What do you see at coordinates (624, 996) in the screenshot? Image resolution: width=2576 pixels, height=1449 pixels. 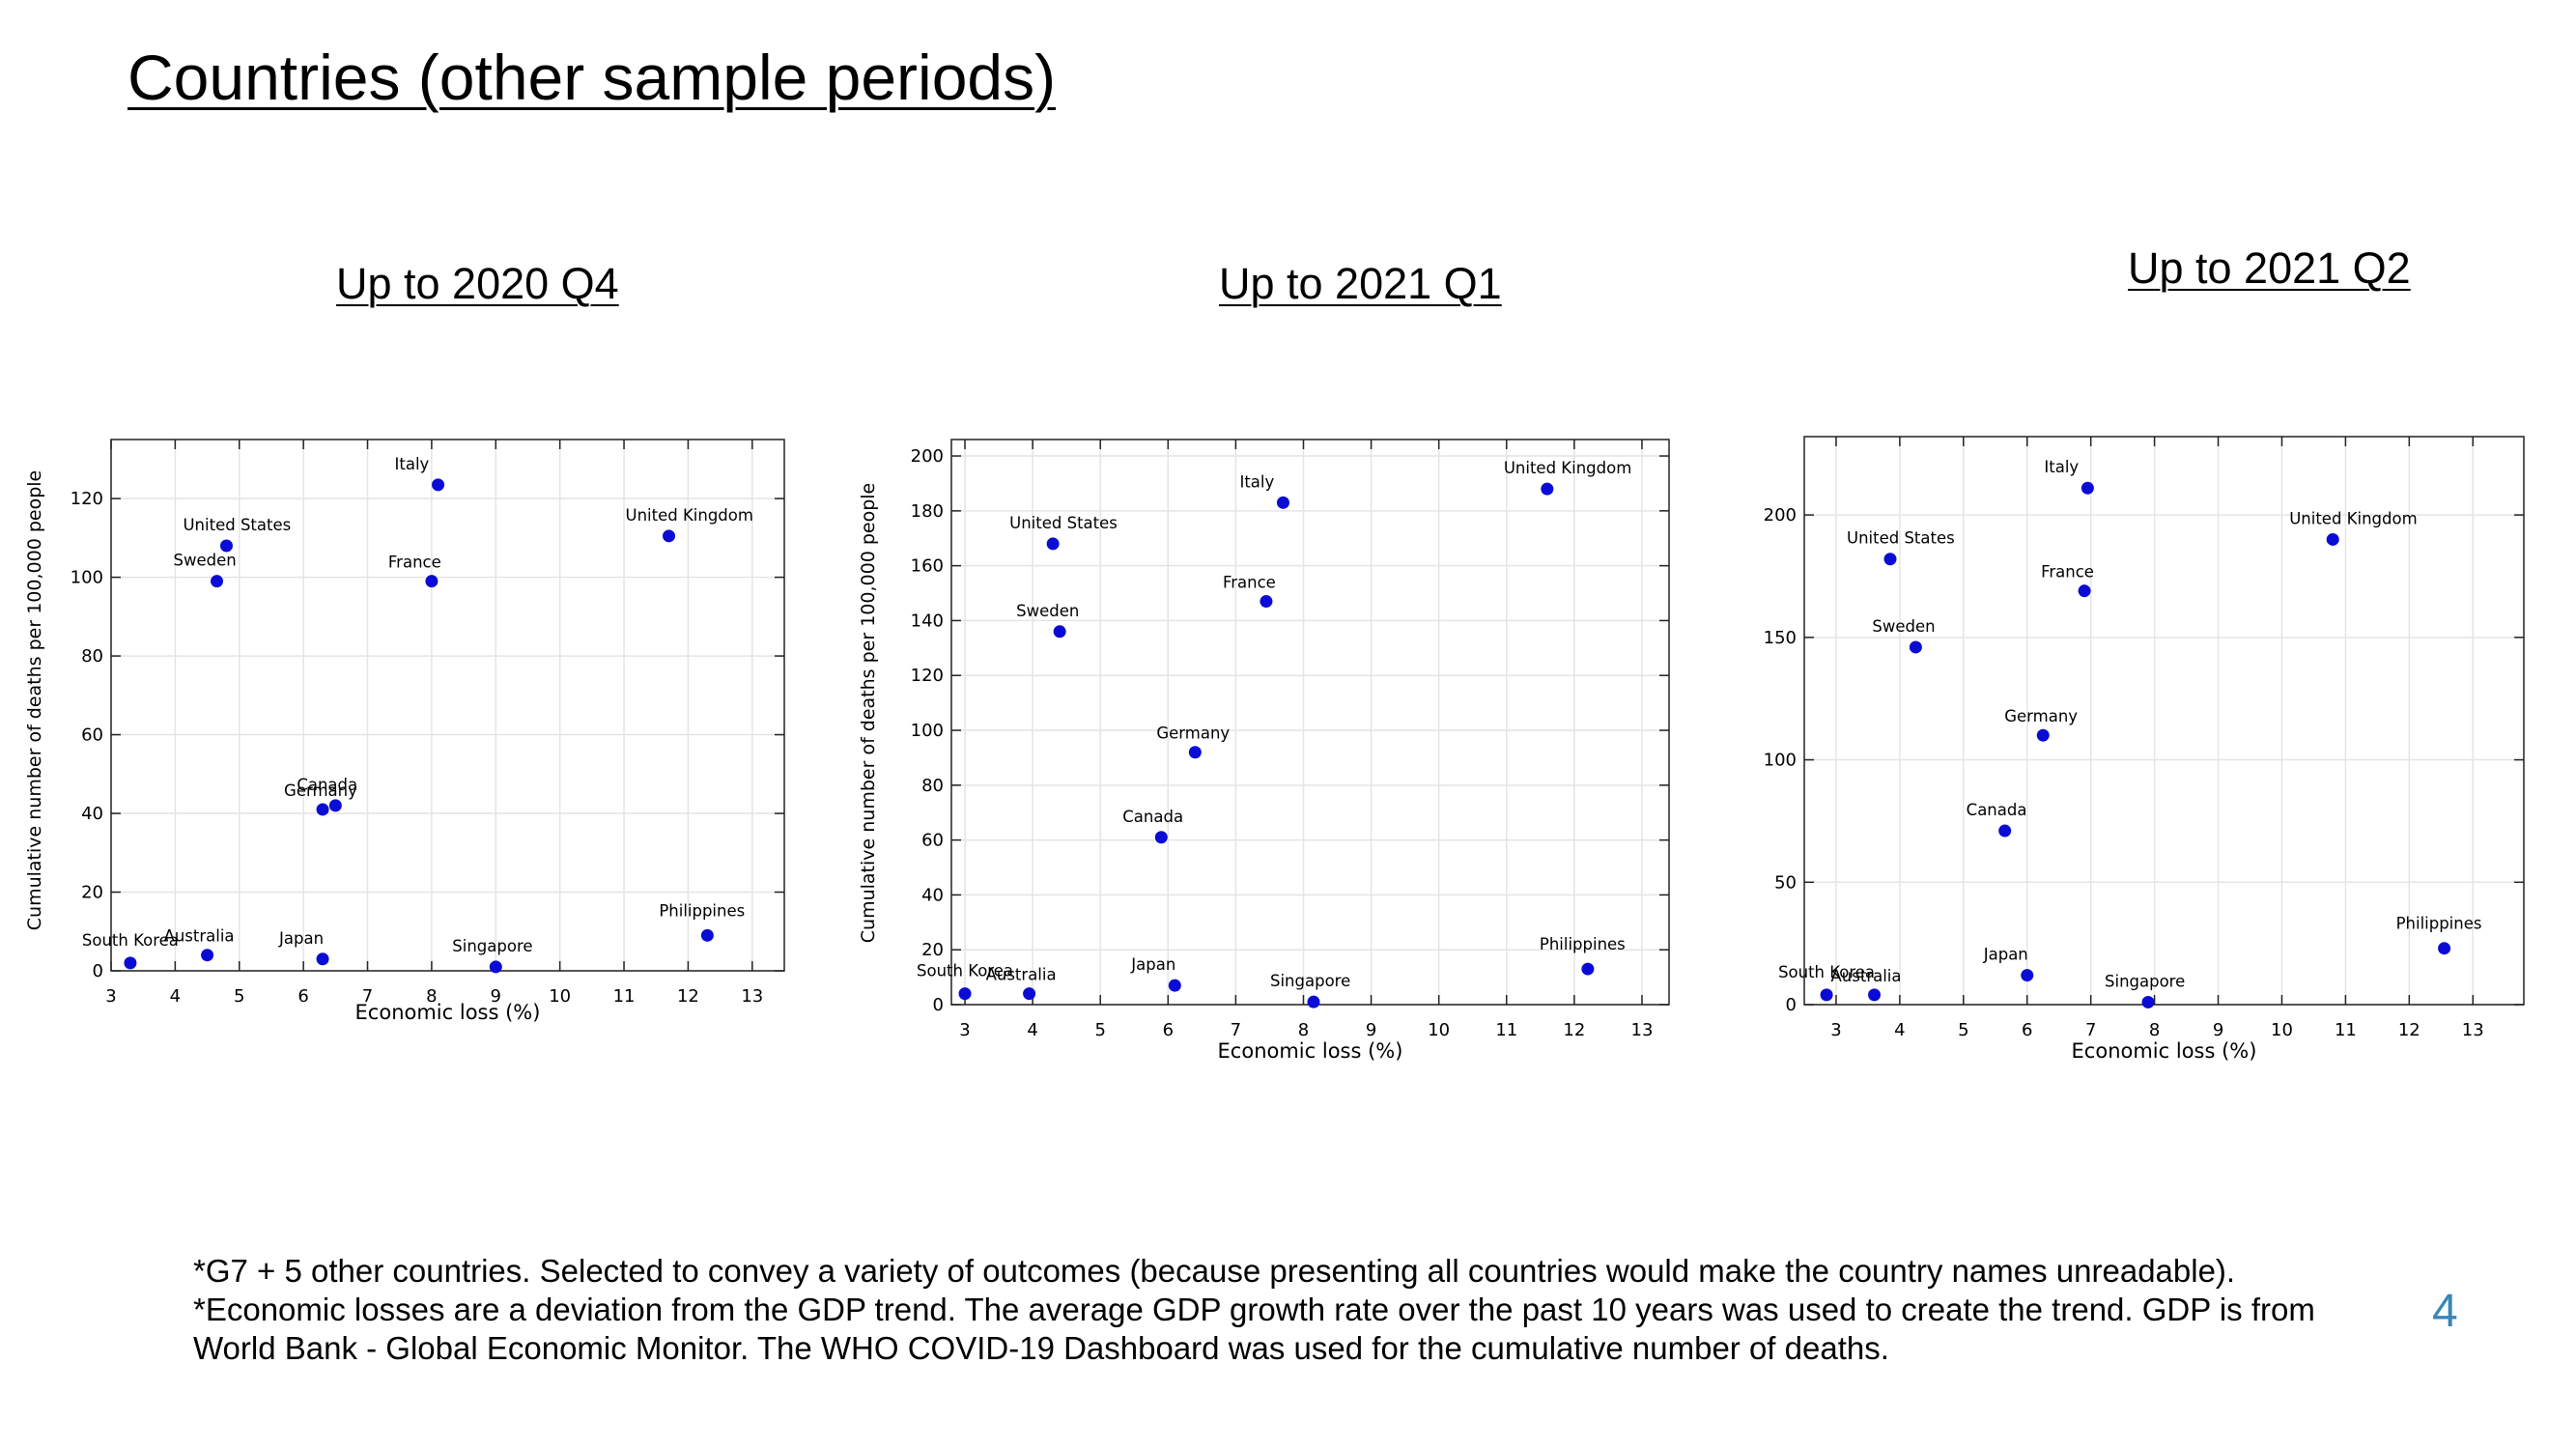 I see `x-tick-label: 11` at bounding box center [624, 996].